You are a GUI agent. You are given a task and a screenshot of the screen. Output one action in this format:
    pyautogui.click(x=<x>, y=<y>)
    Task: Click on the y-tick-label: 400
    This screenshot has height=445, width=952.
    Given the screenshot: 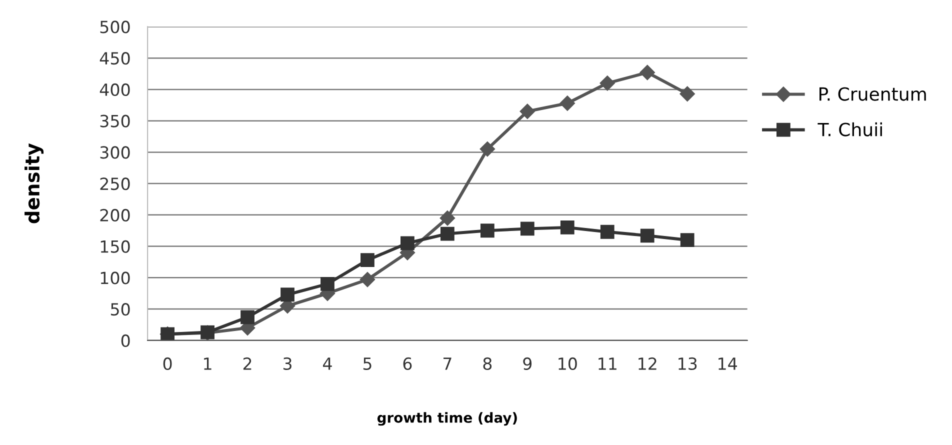 What is the action you would take?
    pyautogui.click(x=115, y=89)
    